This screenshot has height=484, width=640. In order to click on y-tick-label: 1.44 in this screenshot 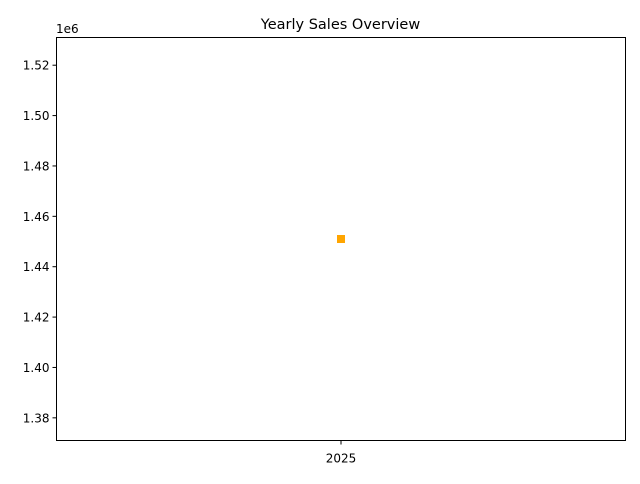, I will do `click(36, 267)`.